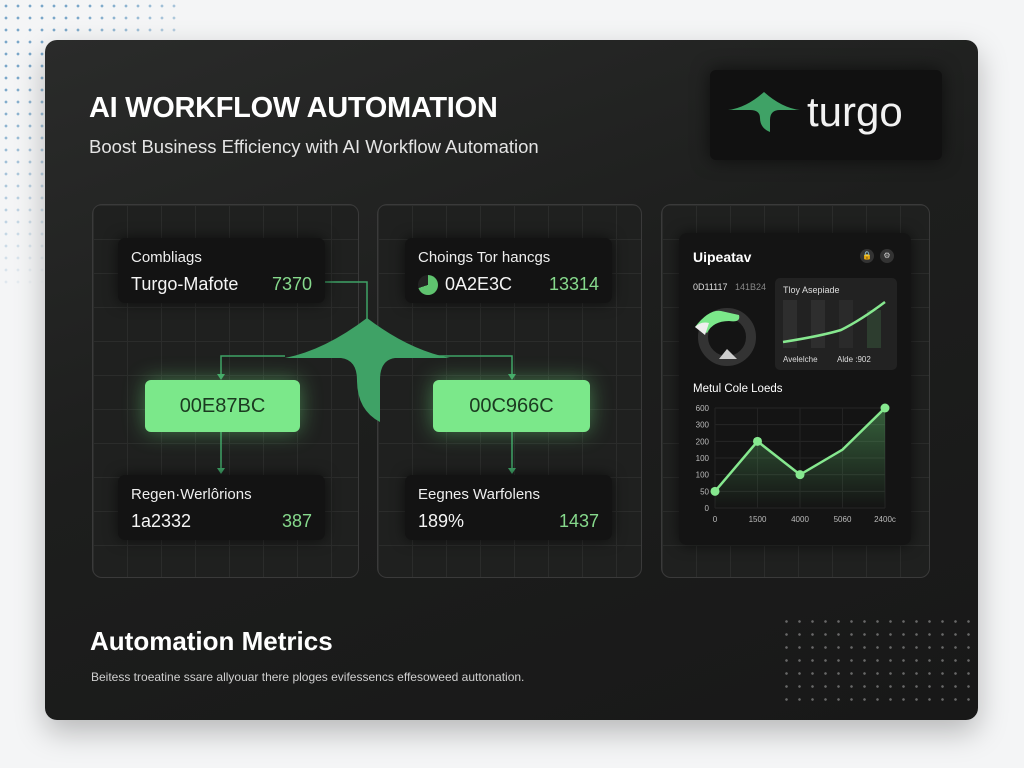  What do you see at coordinates (843, 519) in the screenshot?
I see `x-tick-label: 5060` at bounding box center [843, 519].